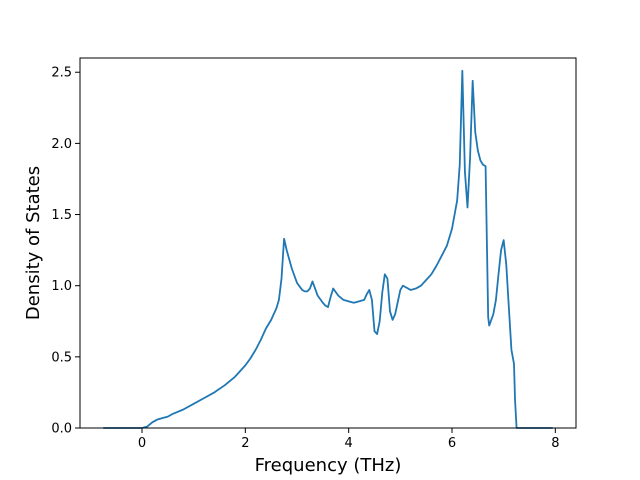 The width and height of the screenshot is (640, 480). I want to click on x-tick-label: 8, so click(555, 443).